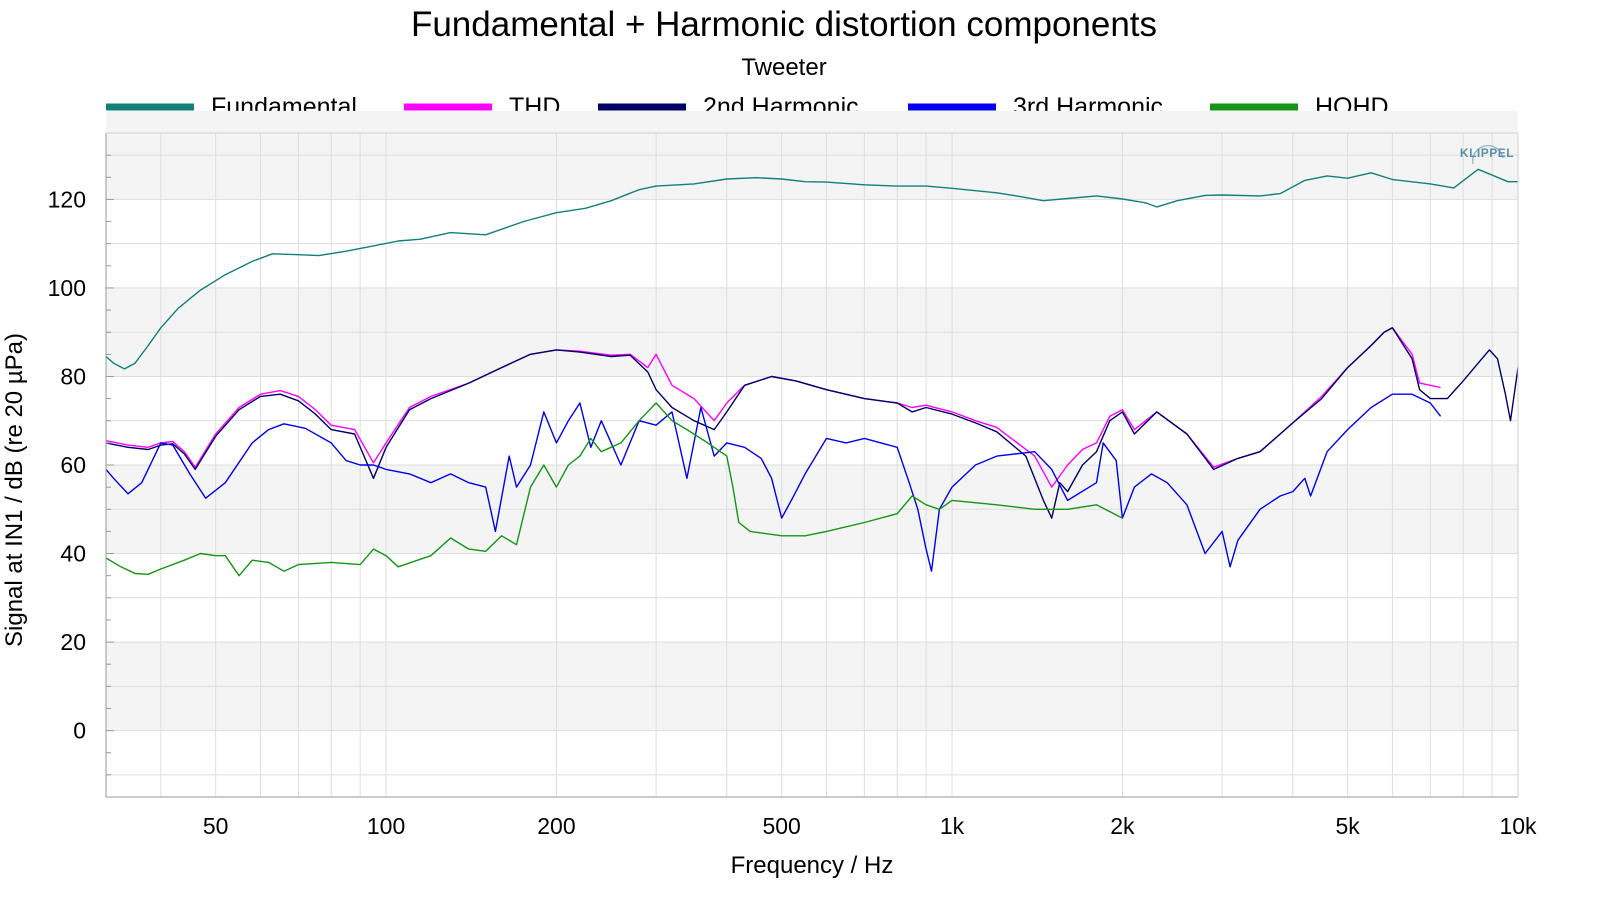 Image resolution: width=1600 pixels, height=900 pixels. I want to click on klippel-logo: KLIPPEL, so click(1487, 155).